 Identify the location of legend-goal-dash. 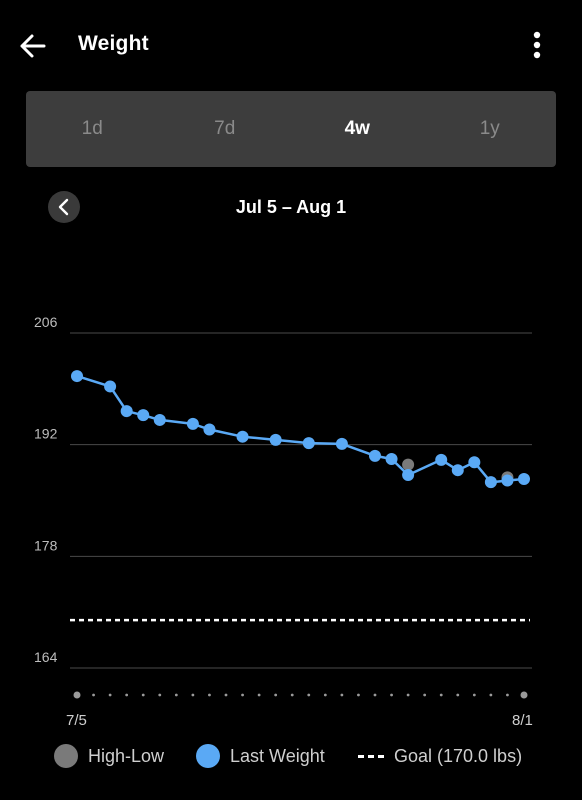
(371, 756).